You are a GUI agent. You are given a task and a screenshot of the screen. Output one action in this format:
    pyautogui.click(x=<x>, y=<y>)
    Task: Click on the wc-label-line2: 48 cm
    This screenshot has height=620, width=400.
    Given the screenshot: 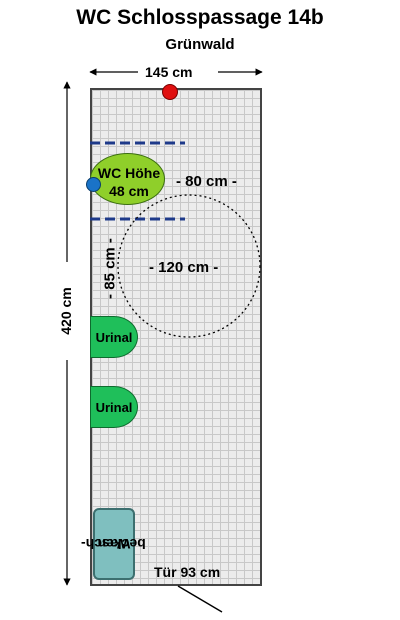 What is the action you would take?
    pyautogui.click(x=129, y=191)
    